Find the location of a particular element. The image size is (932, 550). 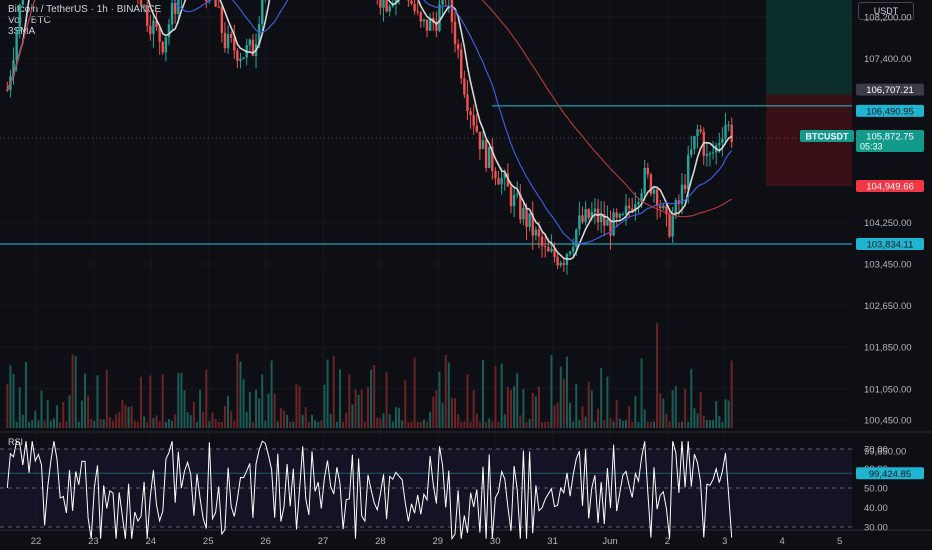

currency-button: USDT is located at coordinates (886, 11).